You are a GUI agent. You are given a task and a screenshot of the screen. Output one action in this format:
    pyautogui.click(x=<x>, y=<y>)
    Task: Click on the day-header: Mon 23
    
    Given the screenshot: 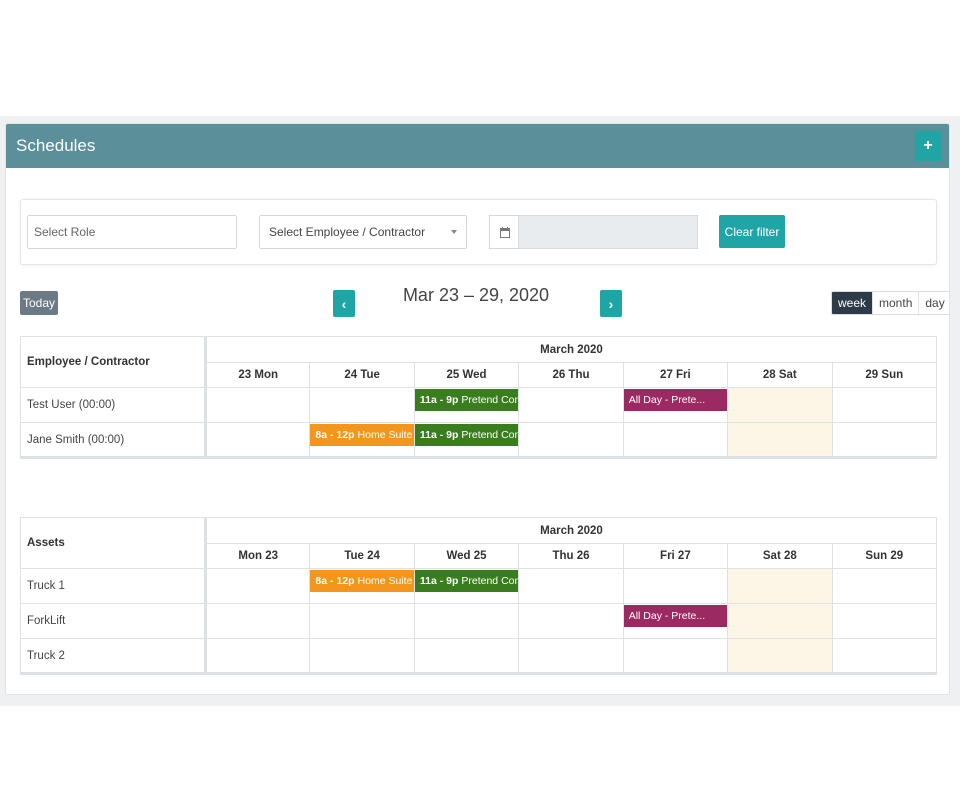 What is the action you would take?
    pyautogui.click(x=257, y=556)
    